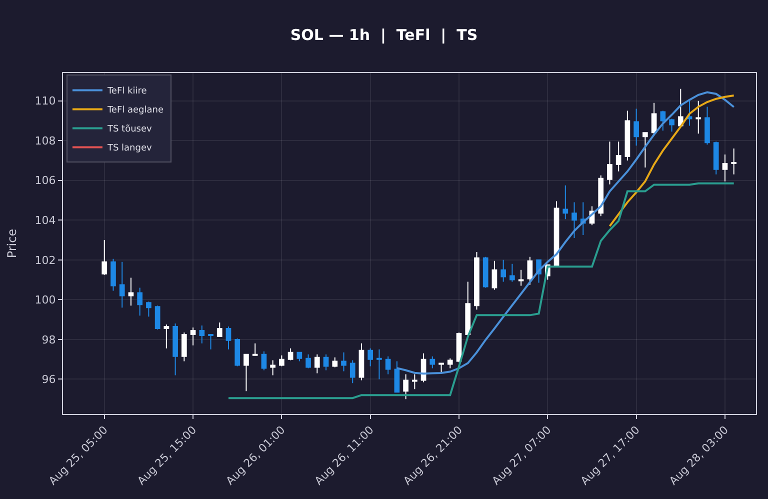 The image size is (768, 499). What do you see at coordinates (129, 149) in the screenshot?
I see `legend-label: TS langev` at bounding box center [129, 149].